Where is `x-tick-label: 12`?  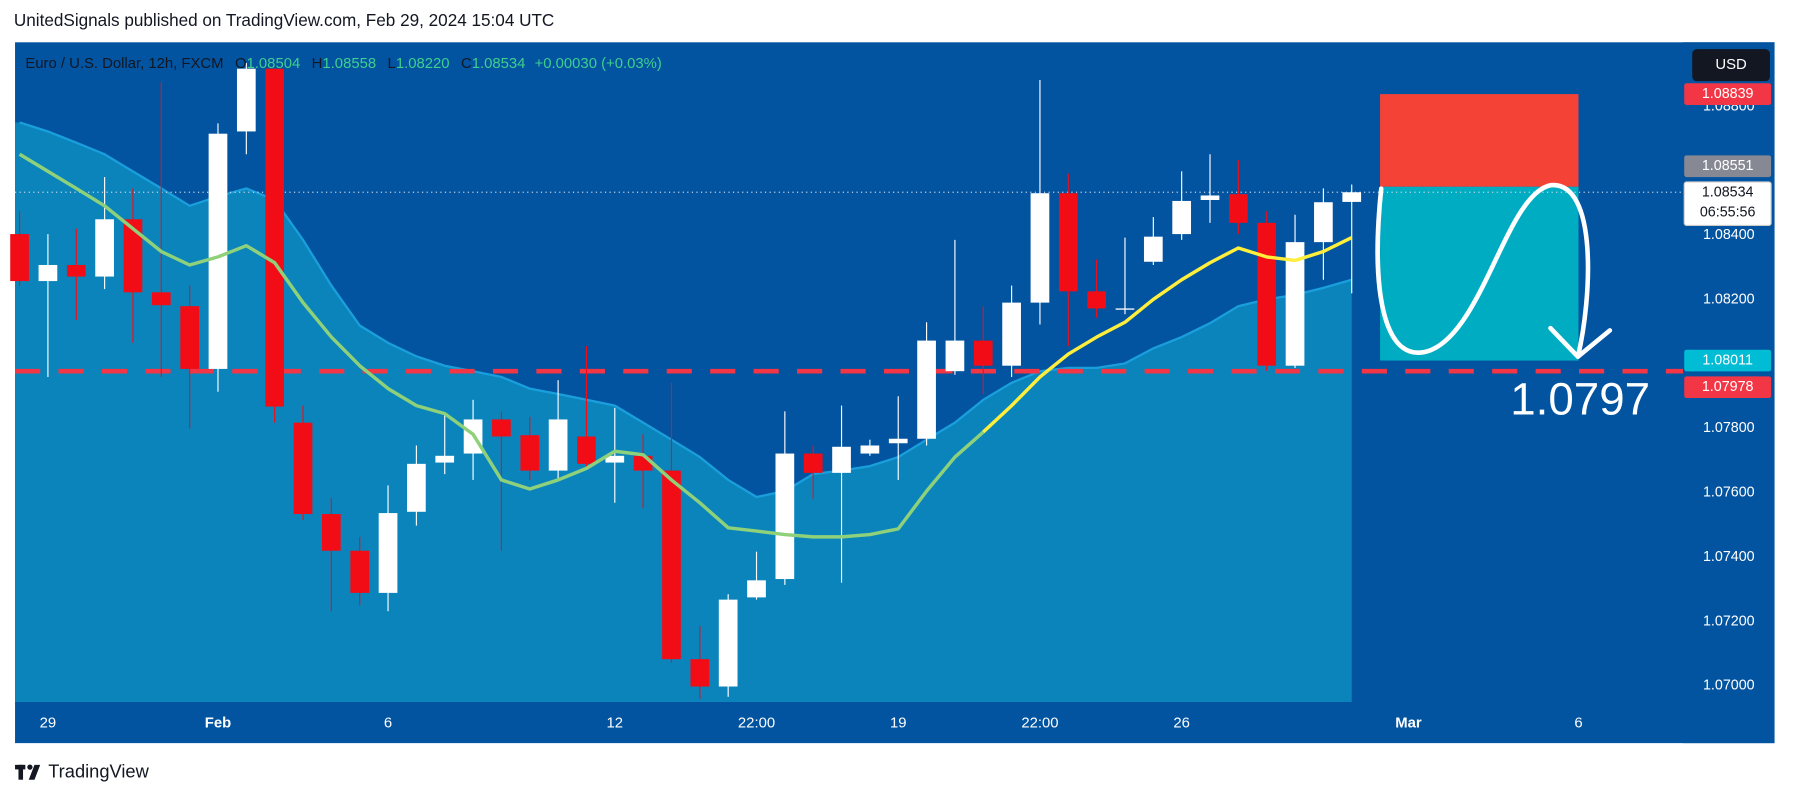
x-tick-label: 12 is located at coordinates (615, 724).